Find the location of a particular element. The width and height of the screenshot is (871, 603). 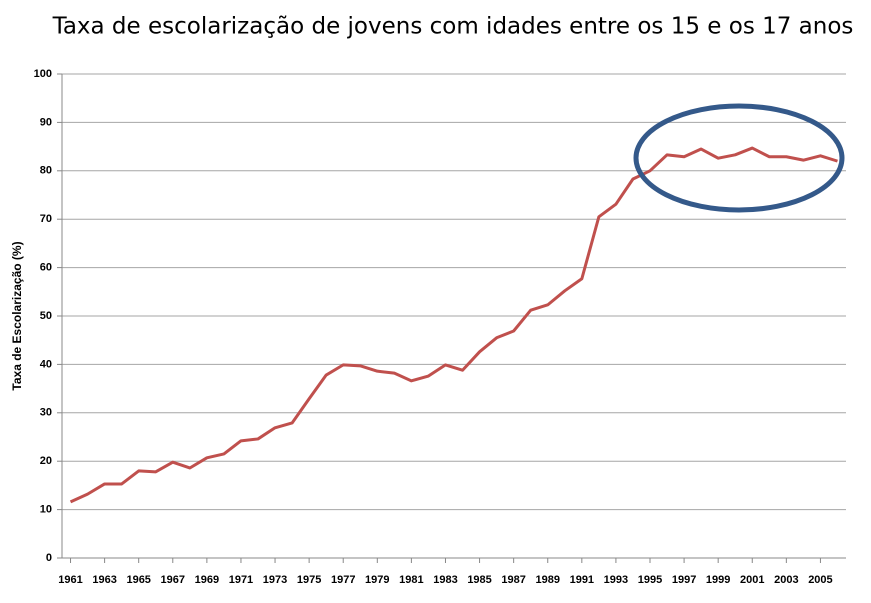

x-tick-label: 1969 is located at coordinates (207, 580).